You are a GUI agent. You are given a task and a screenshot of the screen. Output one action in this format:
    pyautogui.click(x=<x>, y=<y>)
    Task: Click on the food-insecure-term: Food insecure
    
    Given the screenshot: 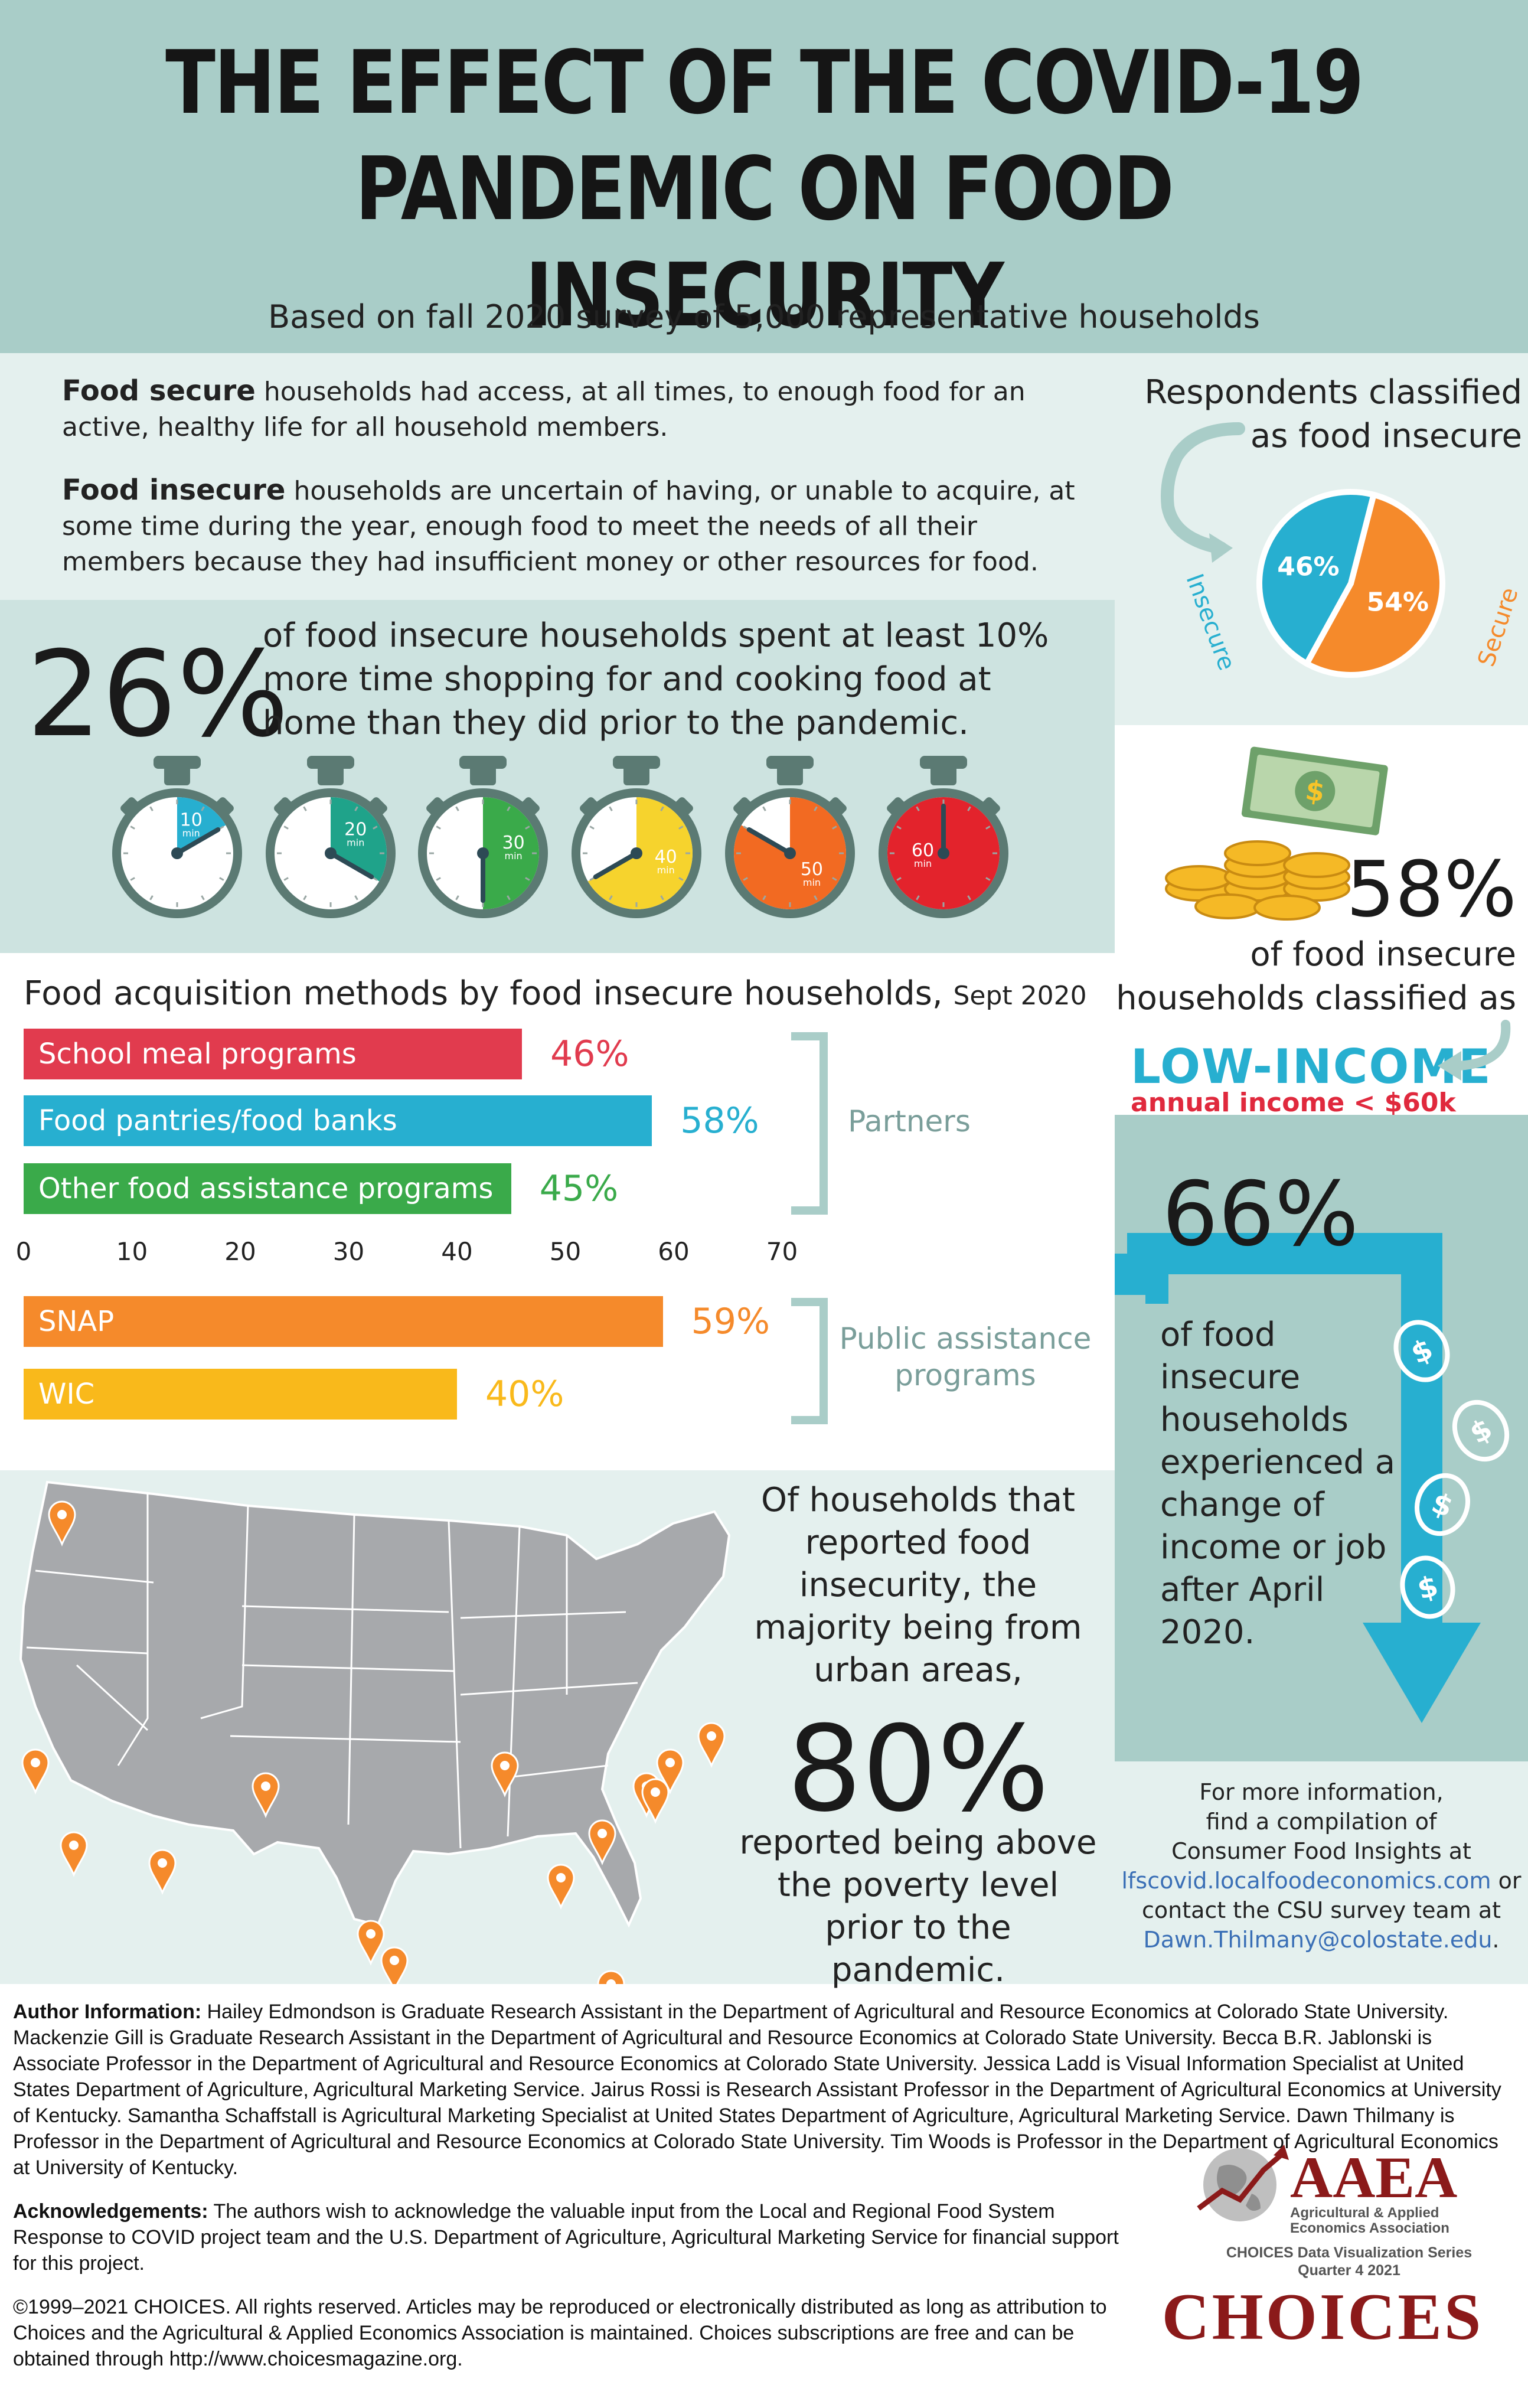 What is the action you would take?
    pyautogui.click(x=174, y=490)
    